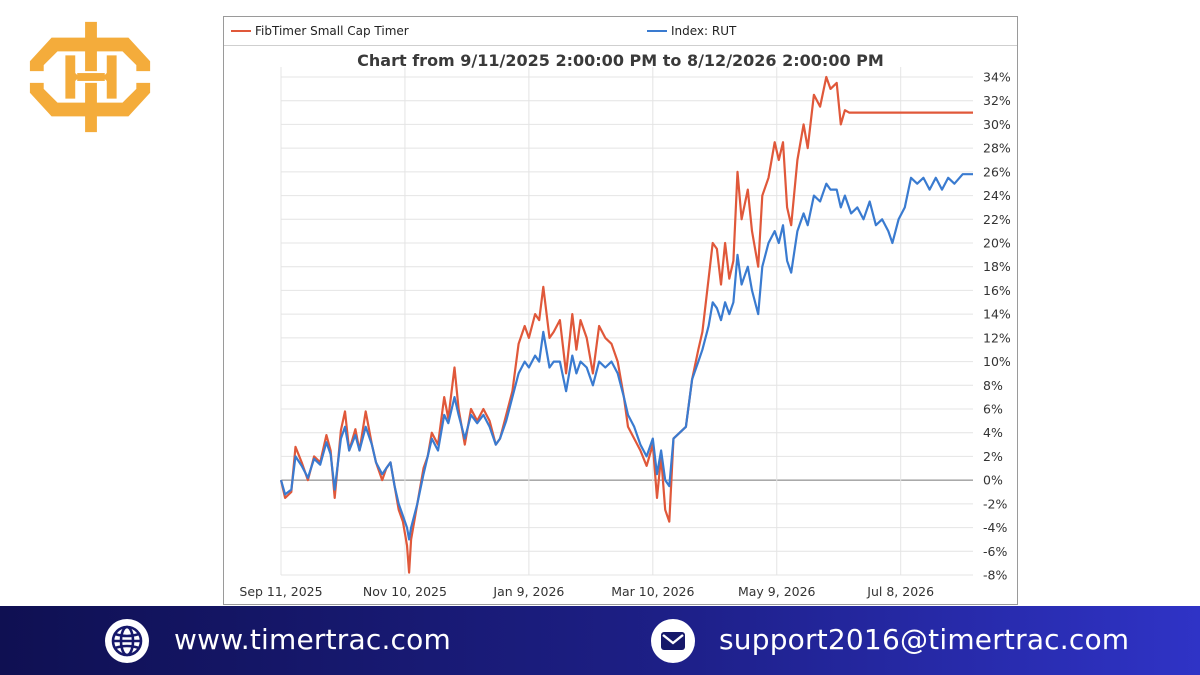 The width and height of the screenshot is (1200, 675). Describe the element at coordinates (993, 480) in the screenshot. I see `y-tick-label: 0%` at that location.